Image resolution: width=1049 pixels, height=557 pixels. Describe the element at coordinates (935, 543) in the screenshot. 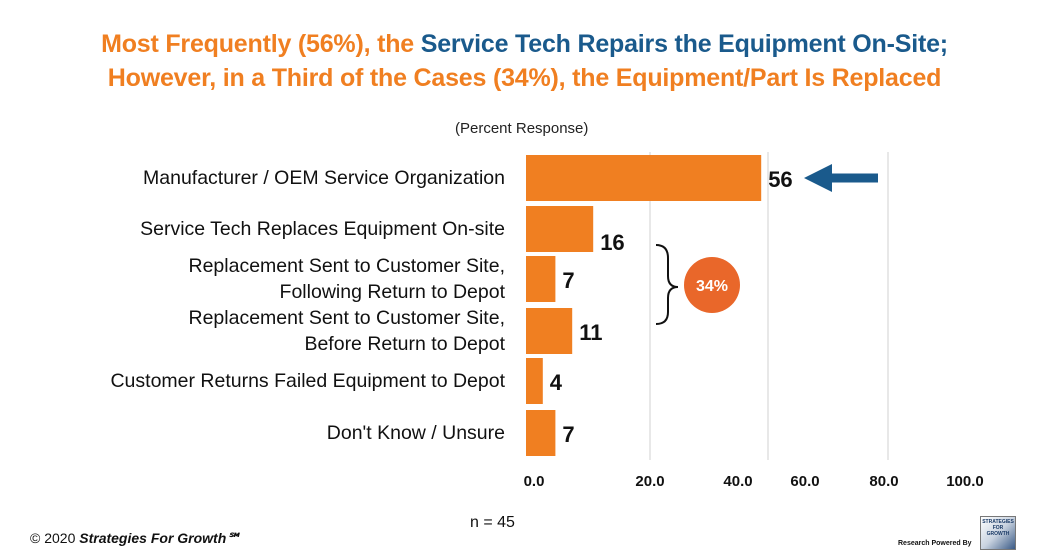

I see `powered-by-label: Research Powered By` at that location.